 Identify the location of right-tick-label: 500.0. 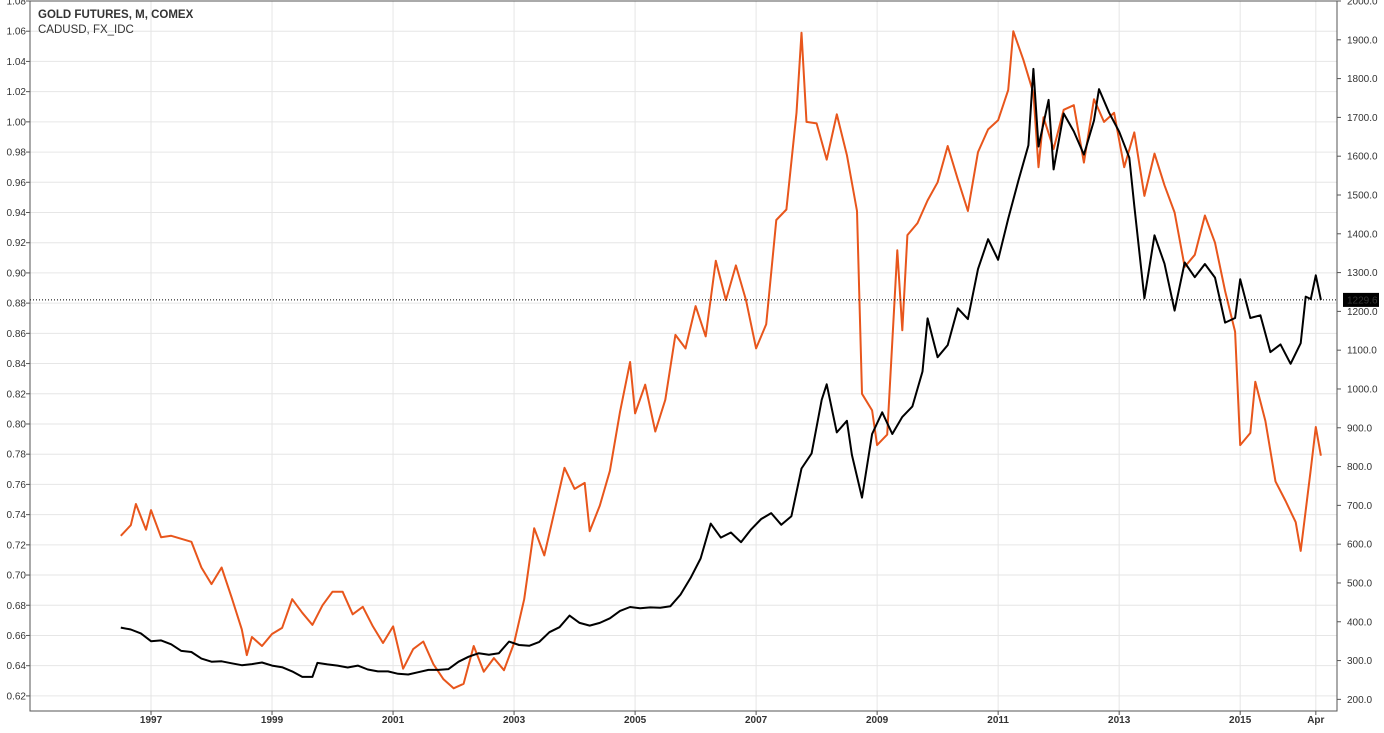
(1359, 583).